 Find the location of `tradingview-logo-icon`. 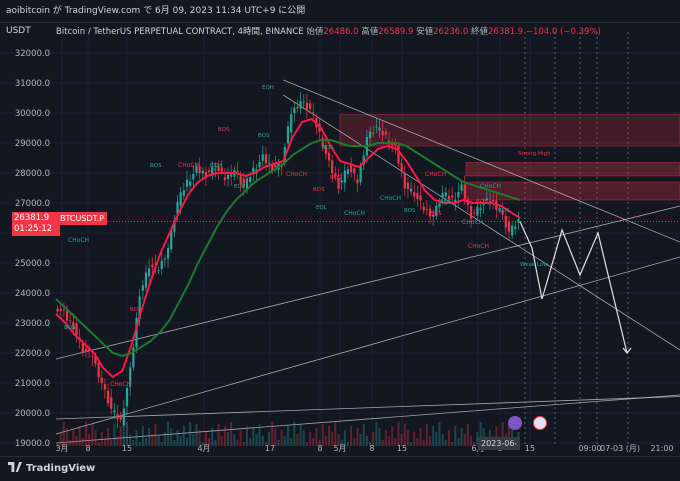

tradingview-logo-icon is located at coordinates (15, 467).